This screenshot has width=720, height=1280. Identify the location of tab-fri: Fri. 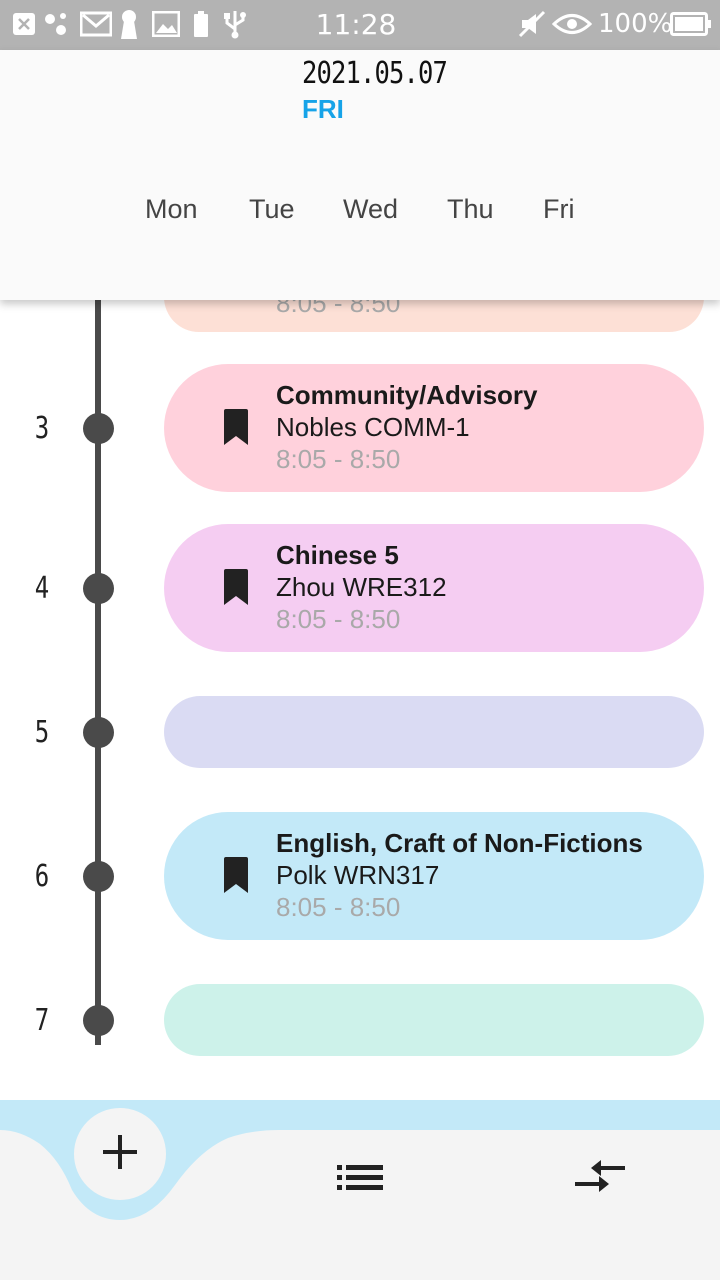
(559, 209).